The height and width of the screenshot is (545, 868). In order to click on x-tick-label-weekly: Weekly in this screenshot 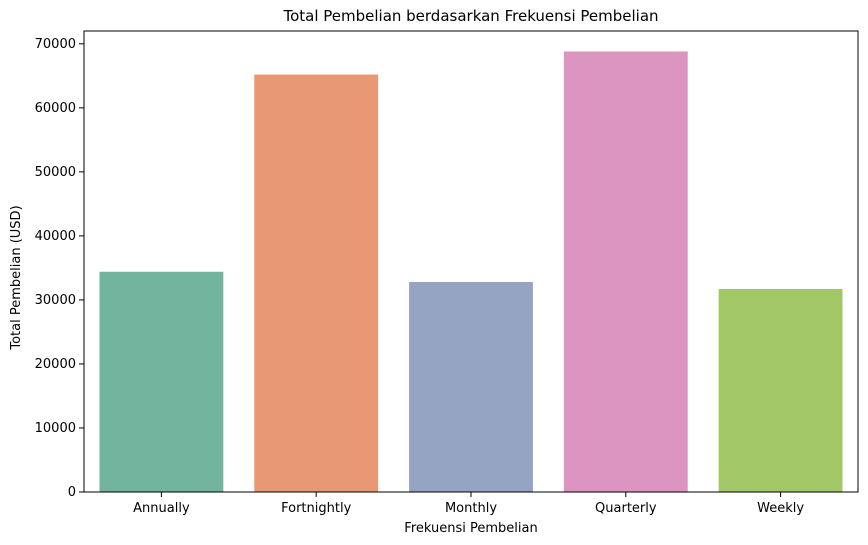, I will do `click(780, 508)`.